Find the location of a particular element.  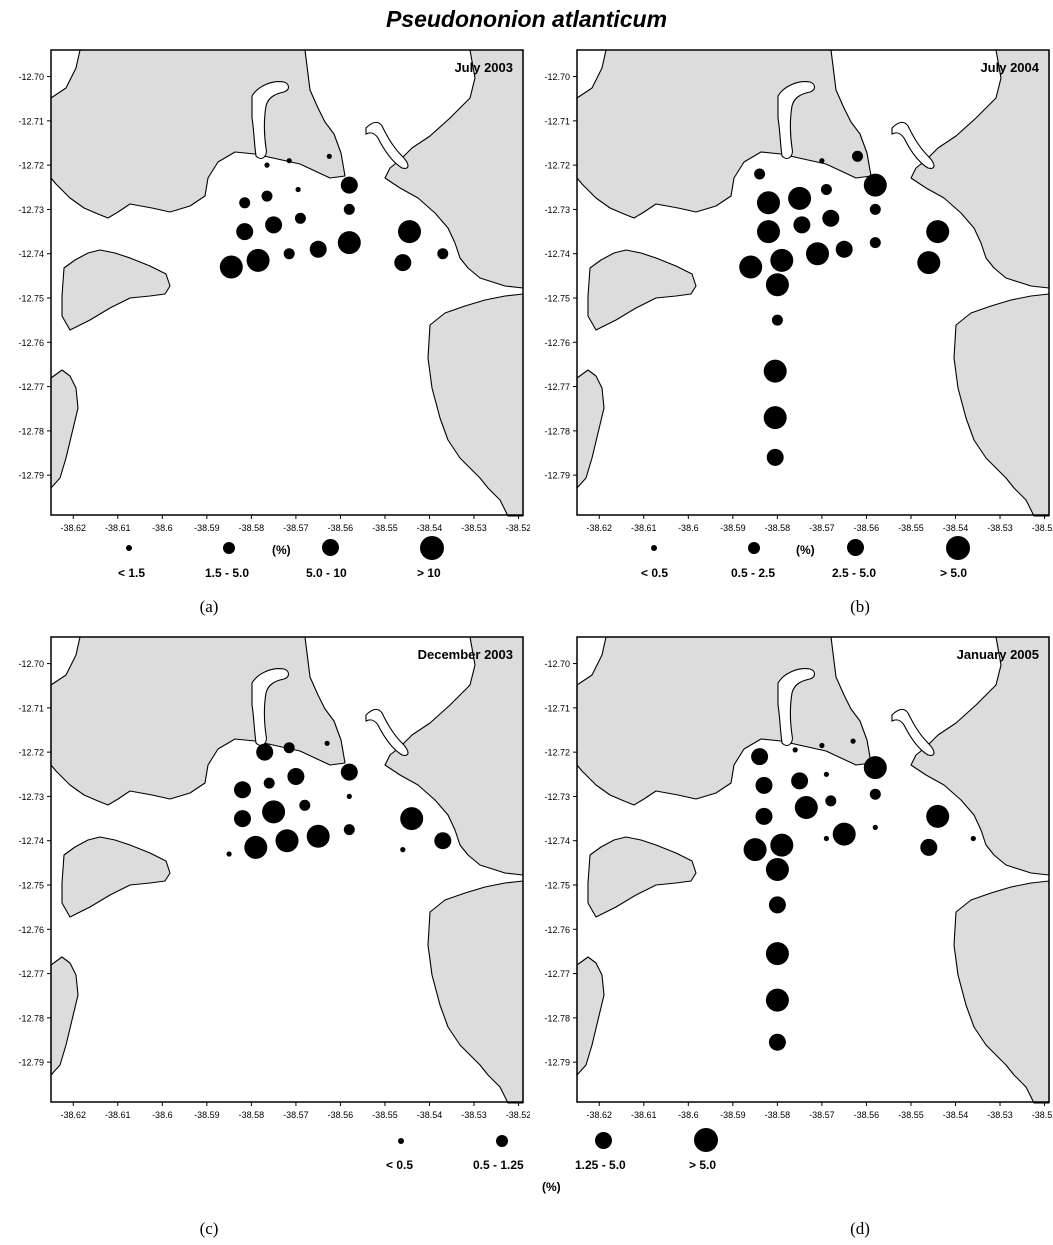

legend-a: (%) < 1.5 1.5 - 5.0 5.0 - 10 > 10 is located at coordinates (265, 561).